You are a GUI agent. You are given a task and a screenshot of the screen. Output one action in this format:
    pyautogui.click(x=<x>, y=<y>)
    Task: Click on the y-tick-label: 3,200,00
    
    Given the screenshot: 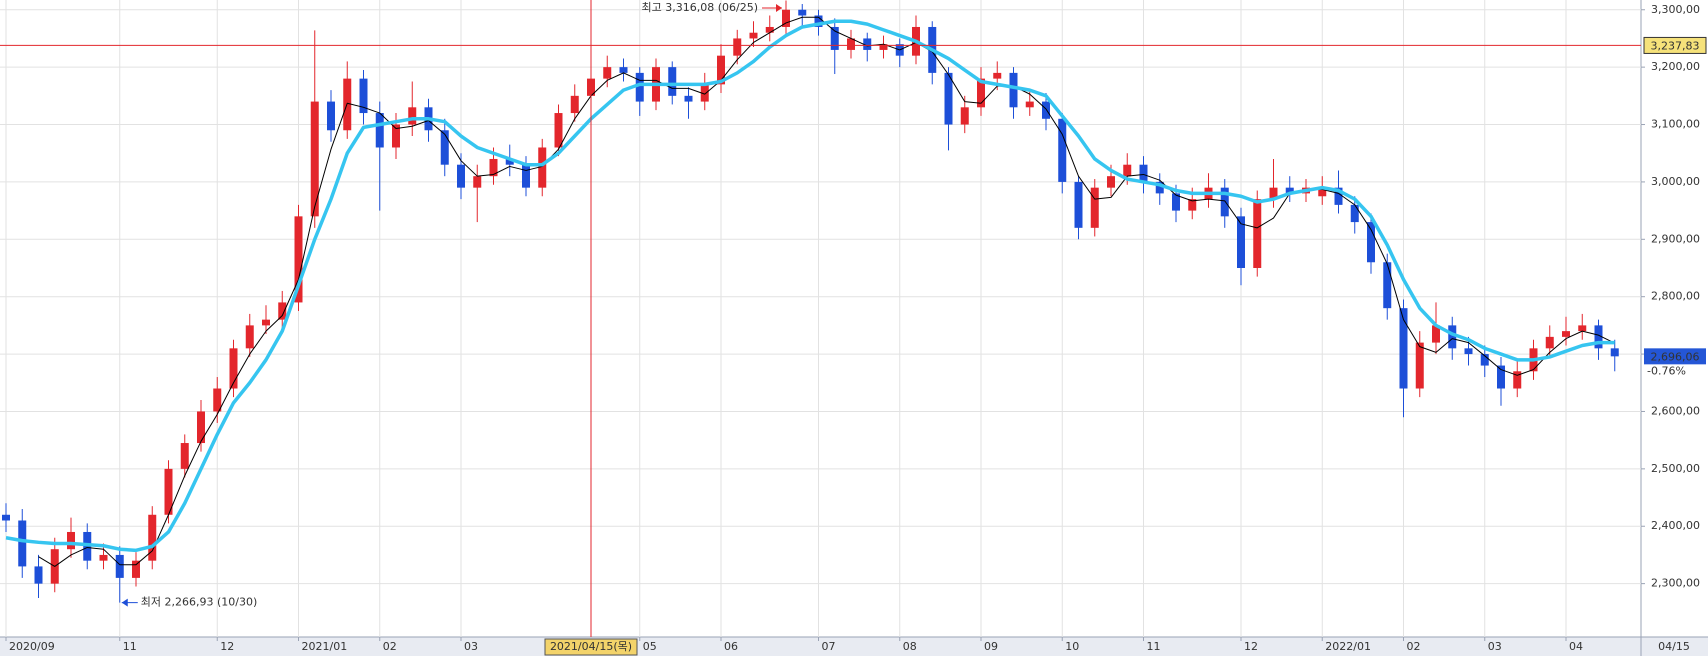 What is the action you would take?
    pyautogui.click(x=1675, y=66)
    